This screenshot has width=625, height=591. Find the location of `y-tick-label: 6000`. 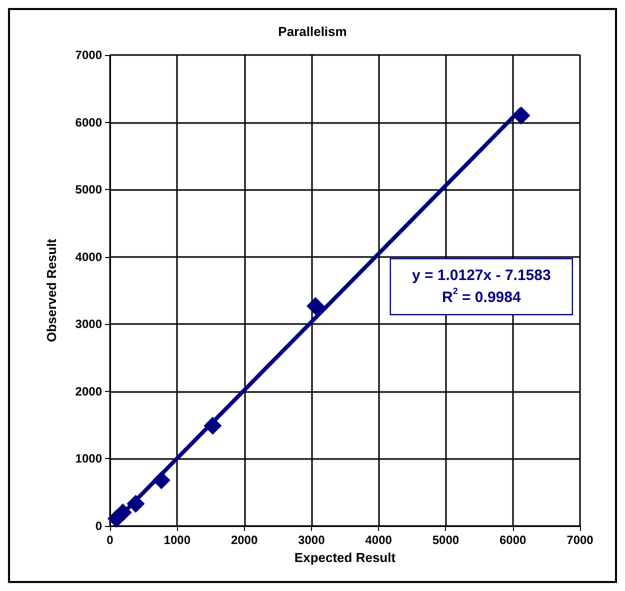

y-tick-label: 6000 is located at coordinates (88, 122).